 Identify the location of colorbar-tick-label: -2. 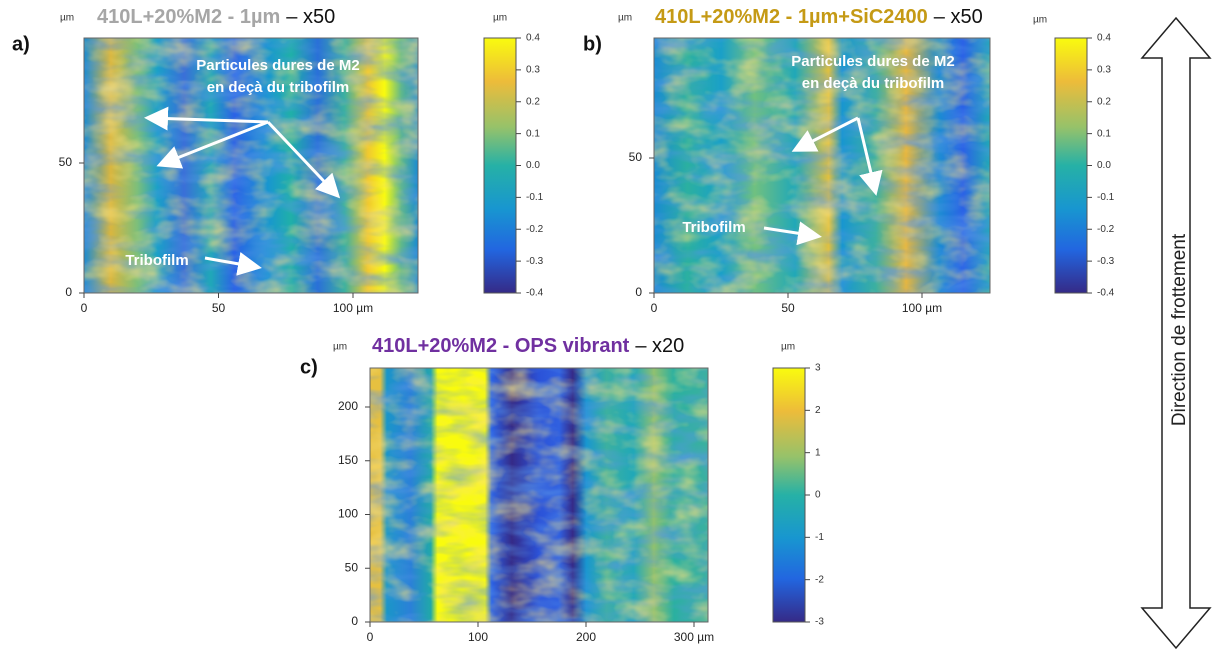
(819, 579).